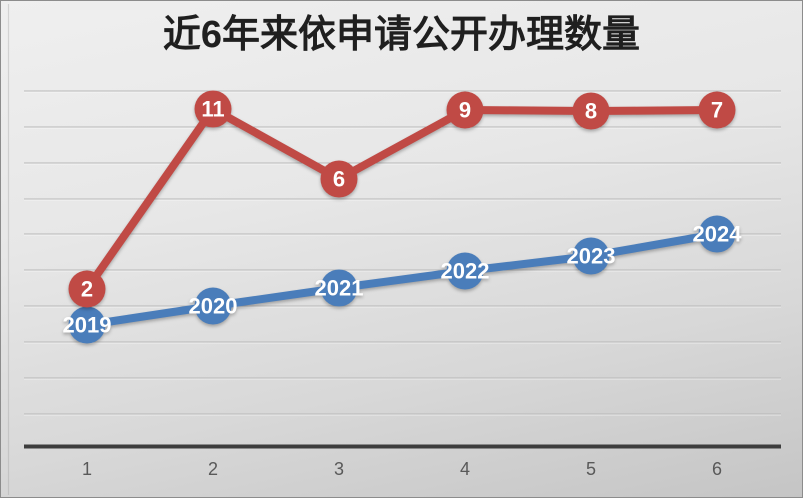 The image size is (803, 498). Describe the element at coordinates (717, 469) in the screenshot. I see `x-axis-label: 6` at that location.